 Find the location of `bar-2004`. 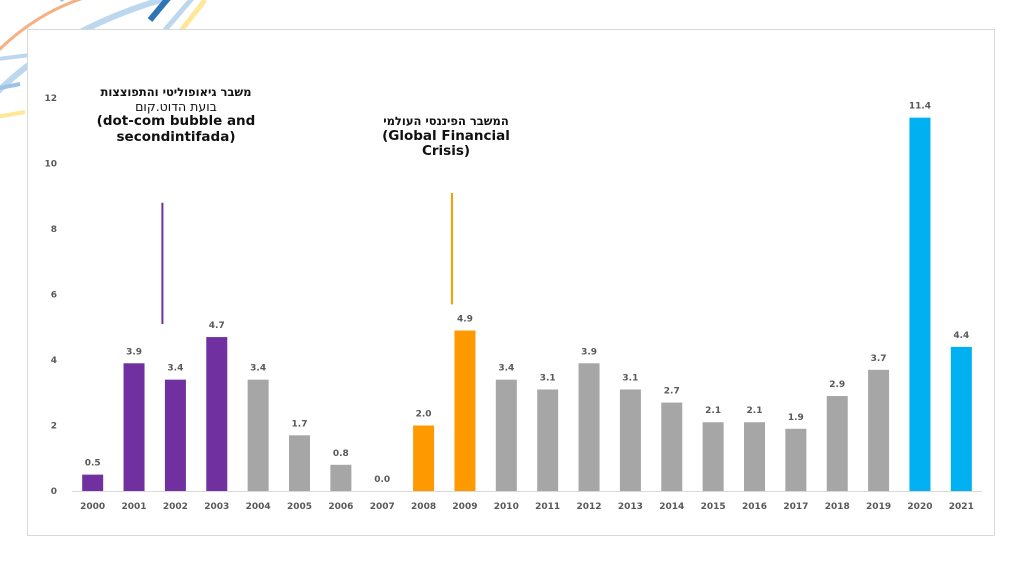

bar-2004 is located at coordinates (258, 435).